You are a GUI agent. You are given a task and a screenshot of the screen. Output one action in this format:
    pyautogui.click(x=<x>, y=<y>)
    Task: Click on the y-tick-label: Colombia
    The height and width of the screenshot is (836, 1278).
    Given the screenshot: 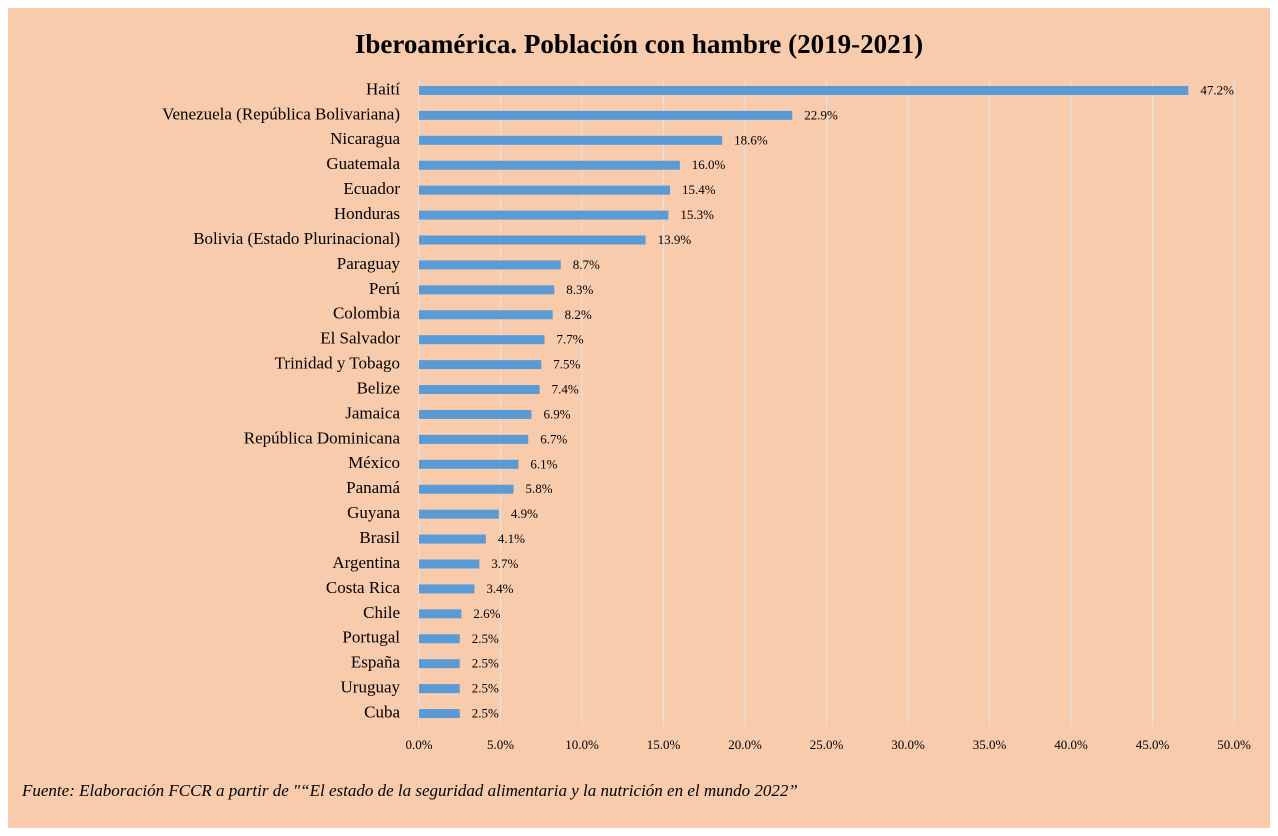 What is the action you would take?
    pyautogui.click(x=367, y=313)
    